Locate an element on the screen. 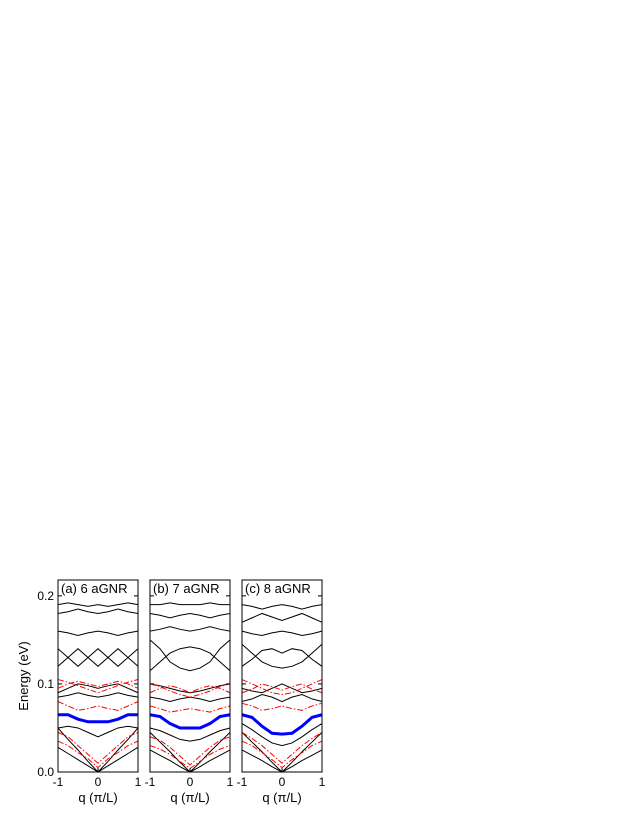  panel: (c) 8 aGNR -1 0 1 q (π/L) is located at coordinates (281, 692).